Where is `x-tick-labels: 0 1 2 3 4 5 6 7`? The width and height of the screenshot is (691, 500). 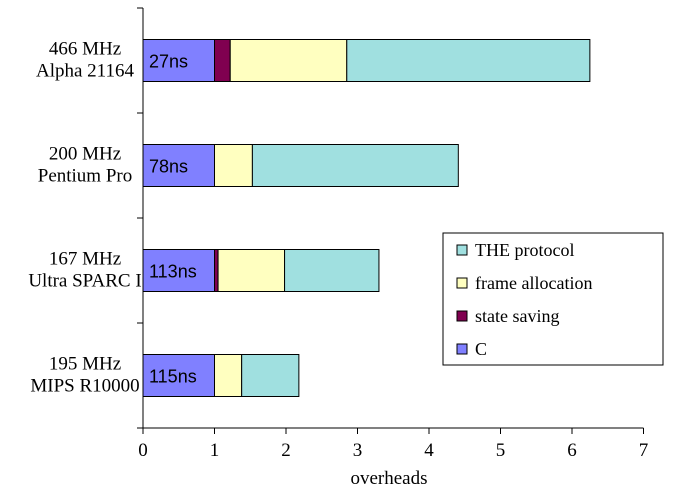 x-tick-labels: 0 1 2 3 4 5 6 7 is located at coordinates (393, 450).